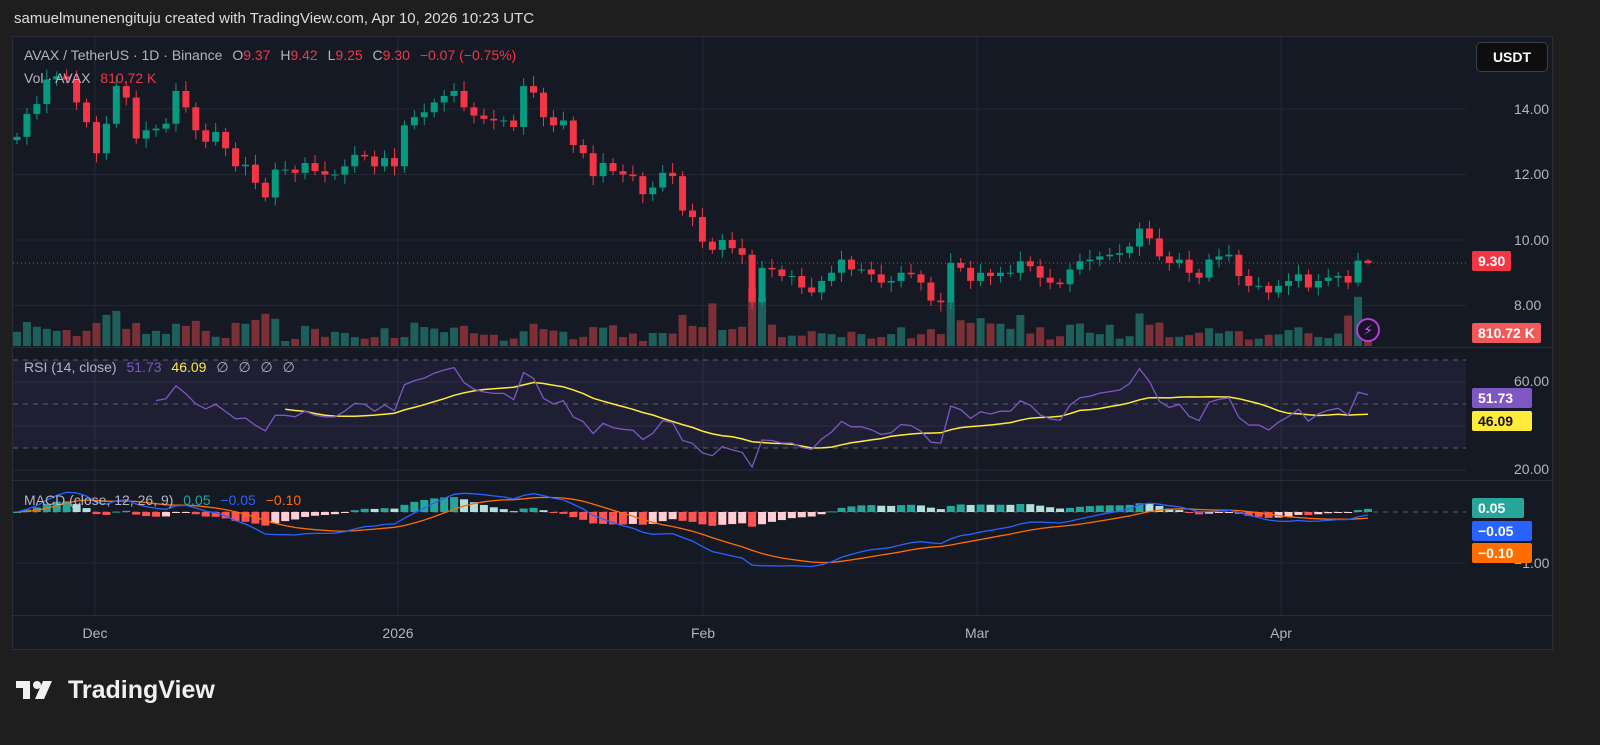 This screenshot has width=1600, height=745. Describe the element at coordinates (692, 316) in the screenshot. I see `volume-bars` at that location.